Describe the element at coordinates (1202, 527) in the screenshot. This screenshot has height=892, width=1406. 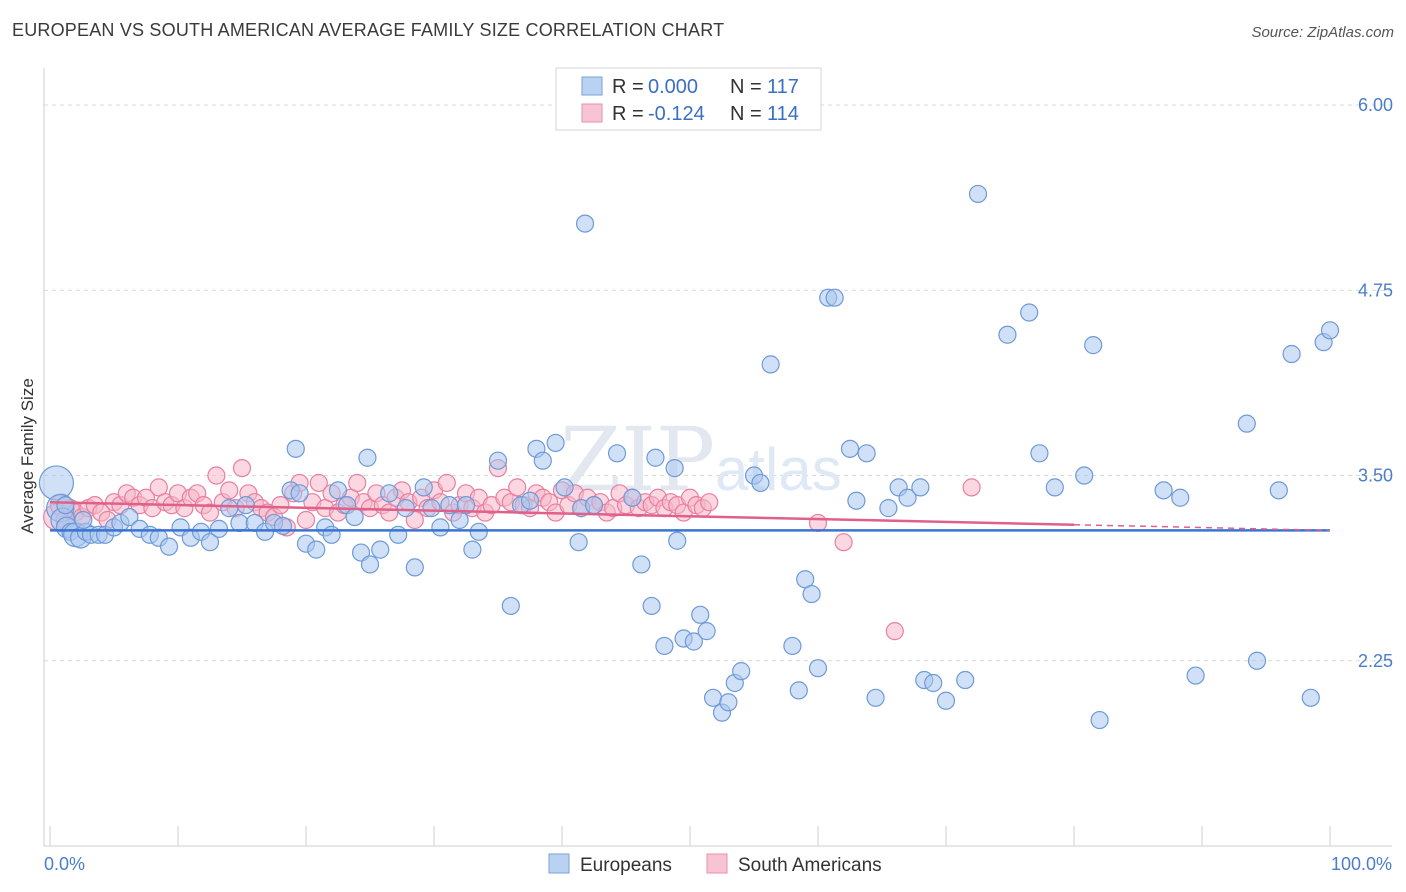
I see `south-americans-trend-extension` at that location.